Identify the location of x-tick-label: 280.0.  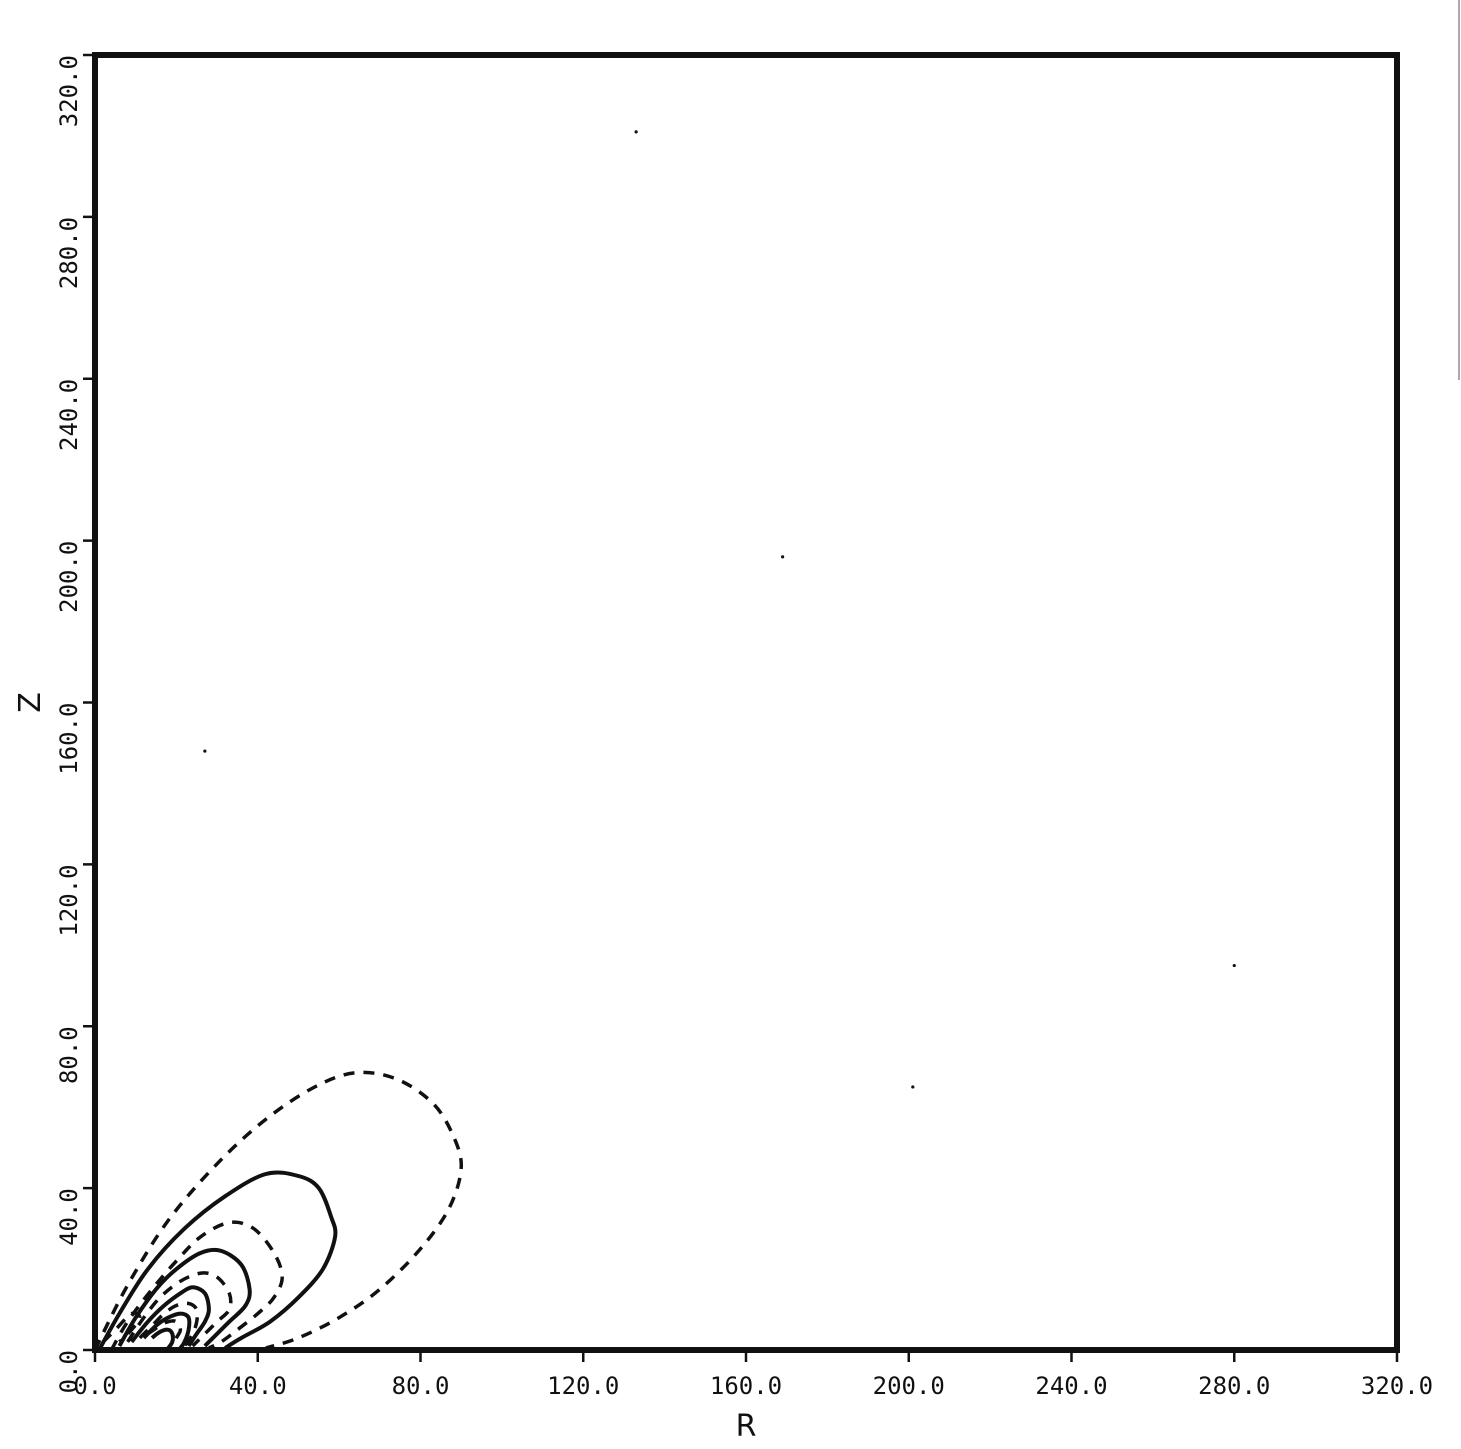
(1234, 1386).